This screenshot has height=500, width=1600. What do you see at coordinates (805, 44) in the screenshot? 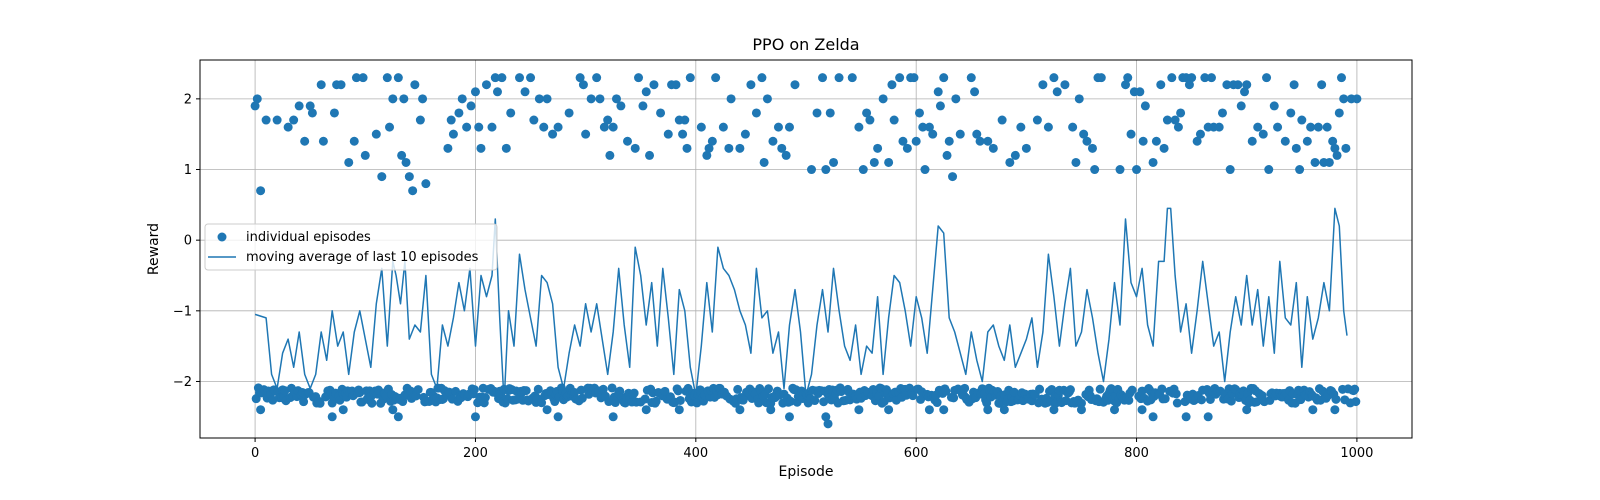
I see `chart-title: PPO on Zelda` at bounding box center [805, 44].